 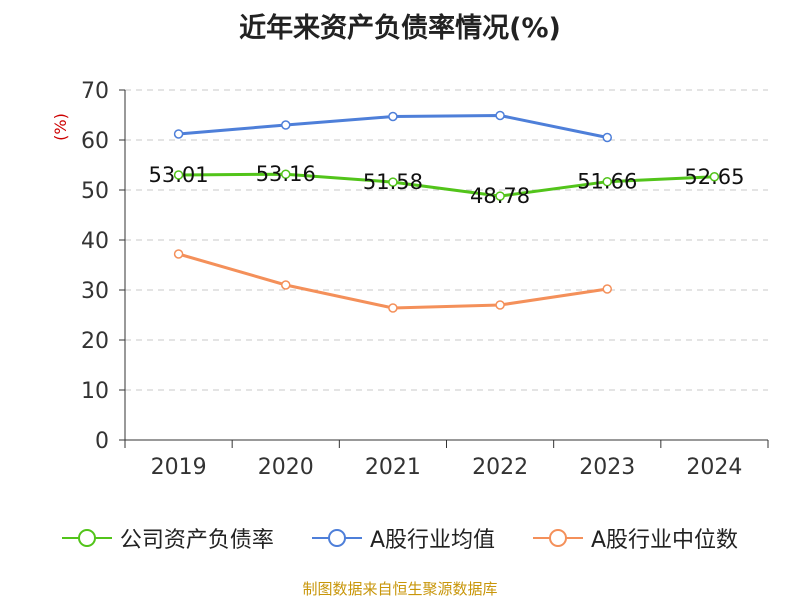 I want to click on data-label: 51.66, so click(x=607, y=182).